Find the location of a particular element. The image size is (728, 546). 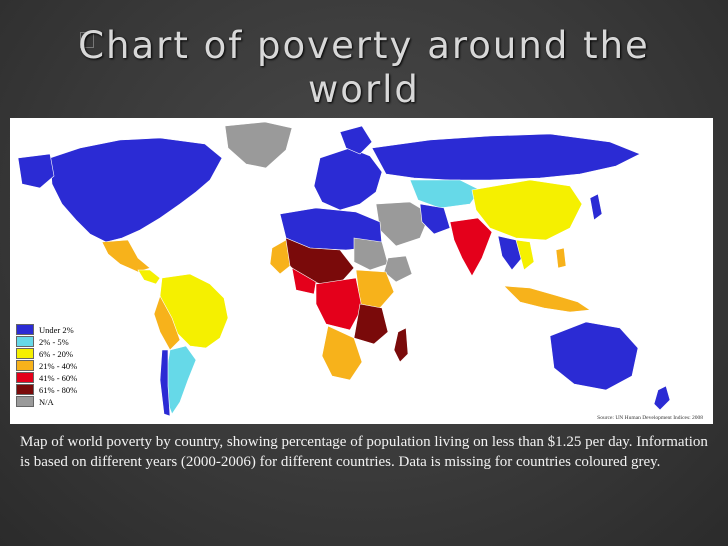

region-sudan is located at coordinates (371, 254).